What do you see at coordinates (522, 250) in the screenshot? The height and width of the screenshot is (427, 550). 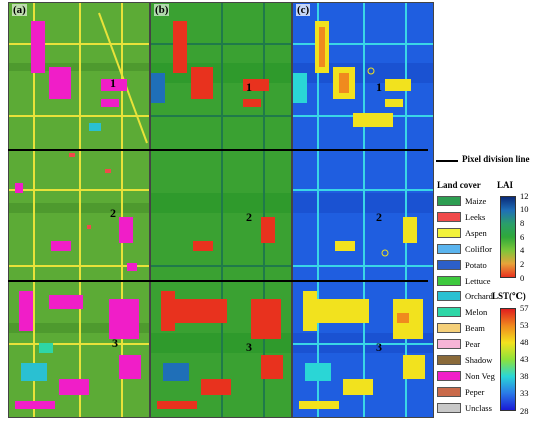 I see `lai-tick-label: 4` at bounding box center [522, 250].